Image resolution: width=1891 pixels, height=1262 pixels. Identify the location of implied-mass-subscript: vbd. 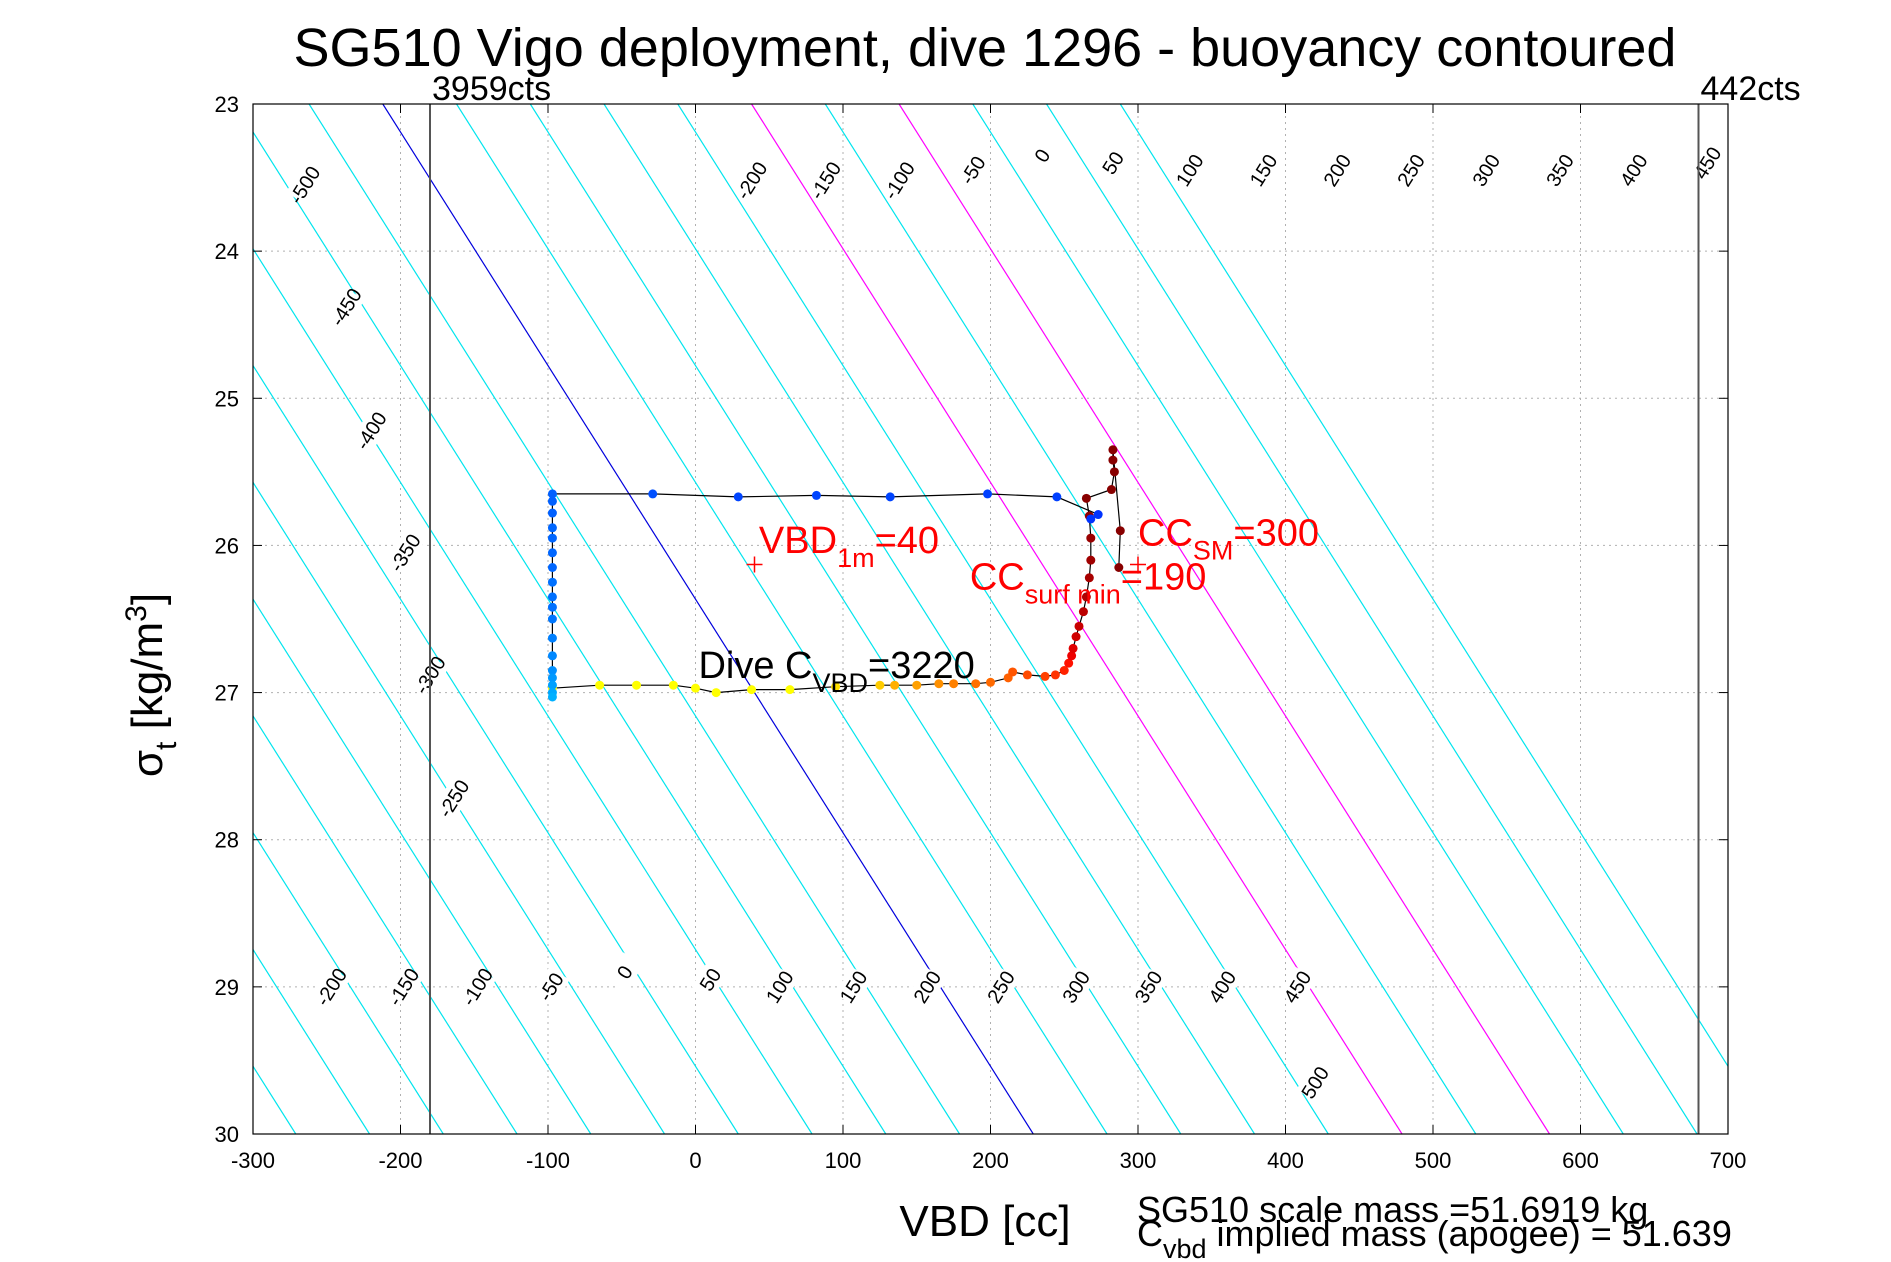
(1185, 1248).